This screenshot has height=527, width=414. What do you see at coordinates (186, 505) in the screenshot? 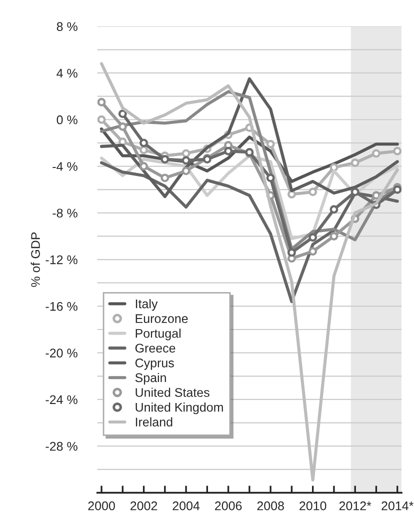
I see `x-tick-label: 2004` at bounding box center [186, 505].